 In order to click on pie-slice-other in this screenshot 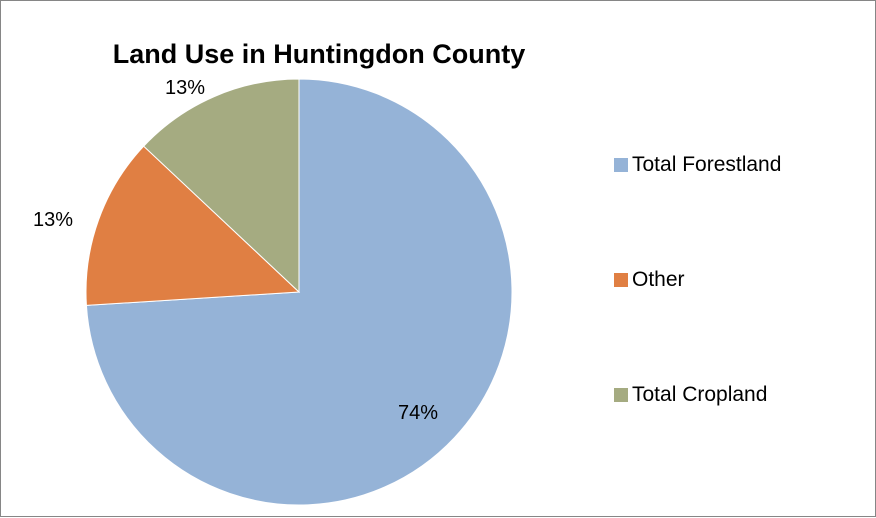, I will do `click(193, 225)`.